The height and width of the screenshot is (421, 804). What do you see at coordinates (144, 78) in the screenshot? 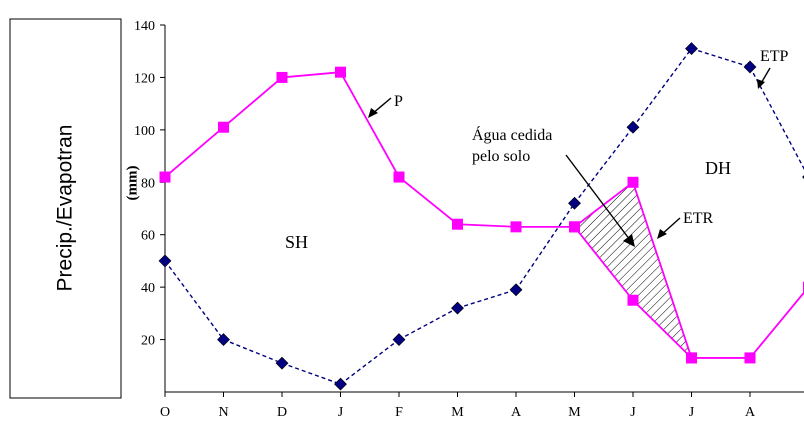
I see `y-tick-label: 120` at bounding box center [144, 78].